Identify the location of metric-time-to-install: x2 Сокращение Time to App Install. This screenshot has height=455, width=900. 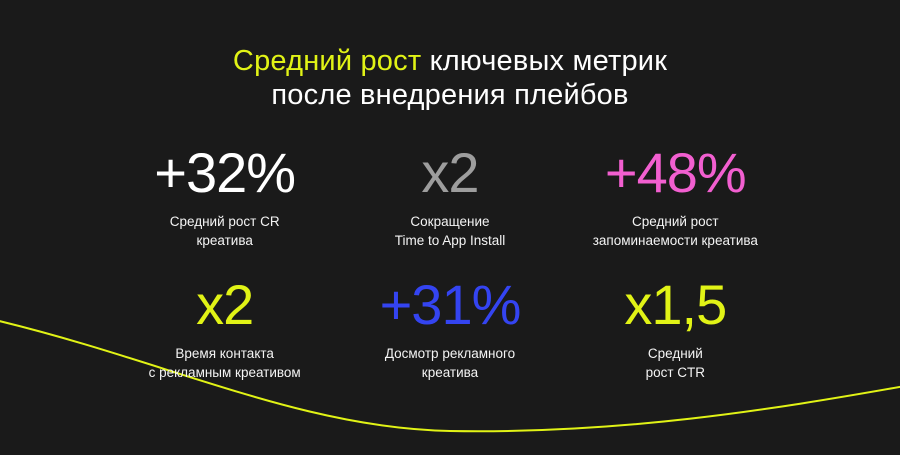
(449, 197).